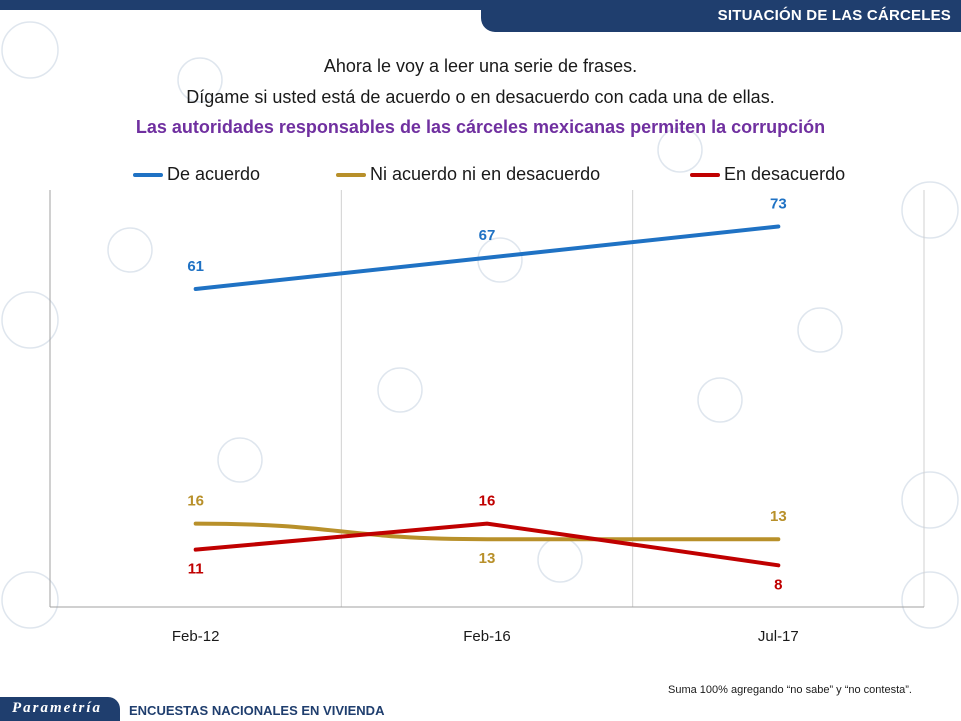 The height and width of the screenshot is (721, 961). Describe the element at coordinates (480, 5) in the screenshot. I see `top-bar` at that location.